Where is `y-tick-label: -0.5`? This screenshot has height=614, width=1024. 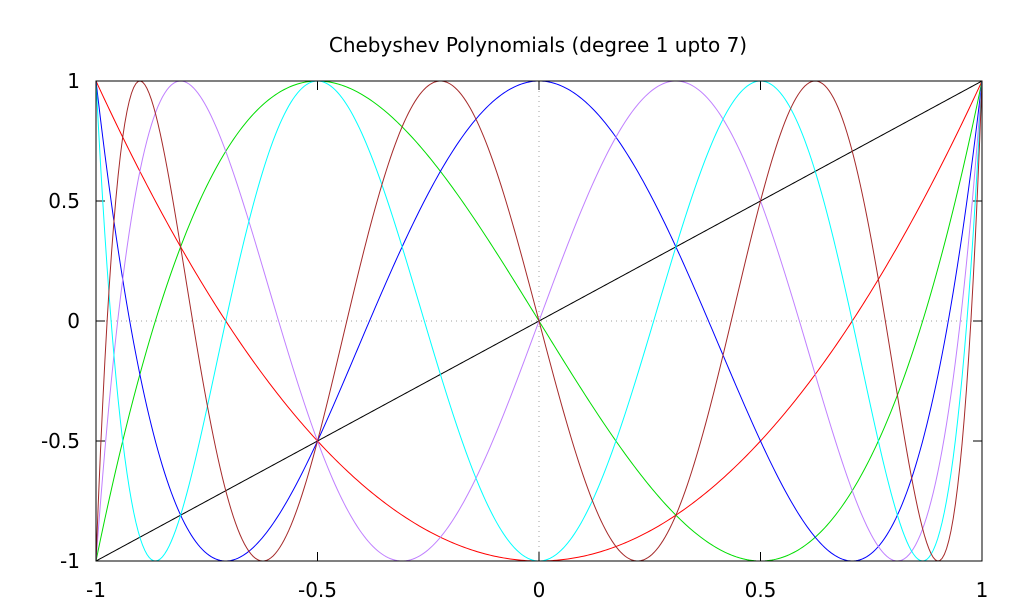
y-tick-label: -0.5 is located at coordinates (60, 441).